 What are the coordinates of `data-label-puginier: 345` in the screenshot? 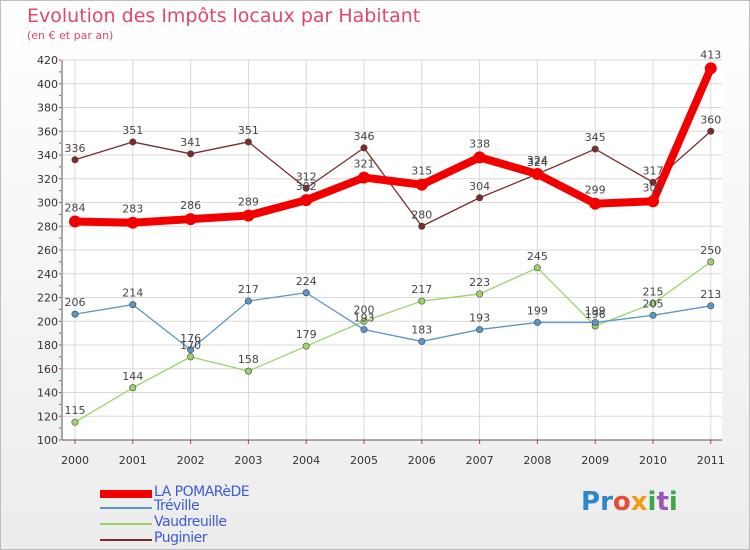 It's located at (595, 137).